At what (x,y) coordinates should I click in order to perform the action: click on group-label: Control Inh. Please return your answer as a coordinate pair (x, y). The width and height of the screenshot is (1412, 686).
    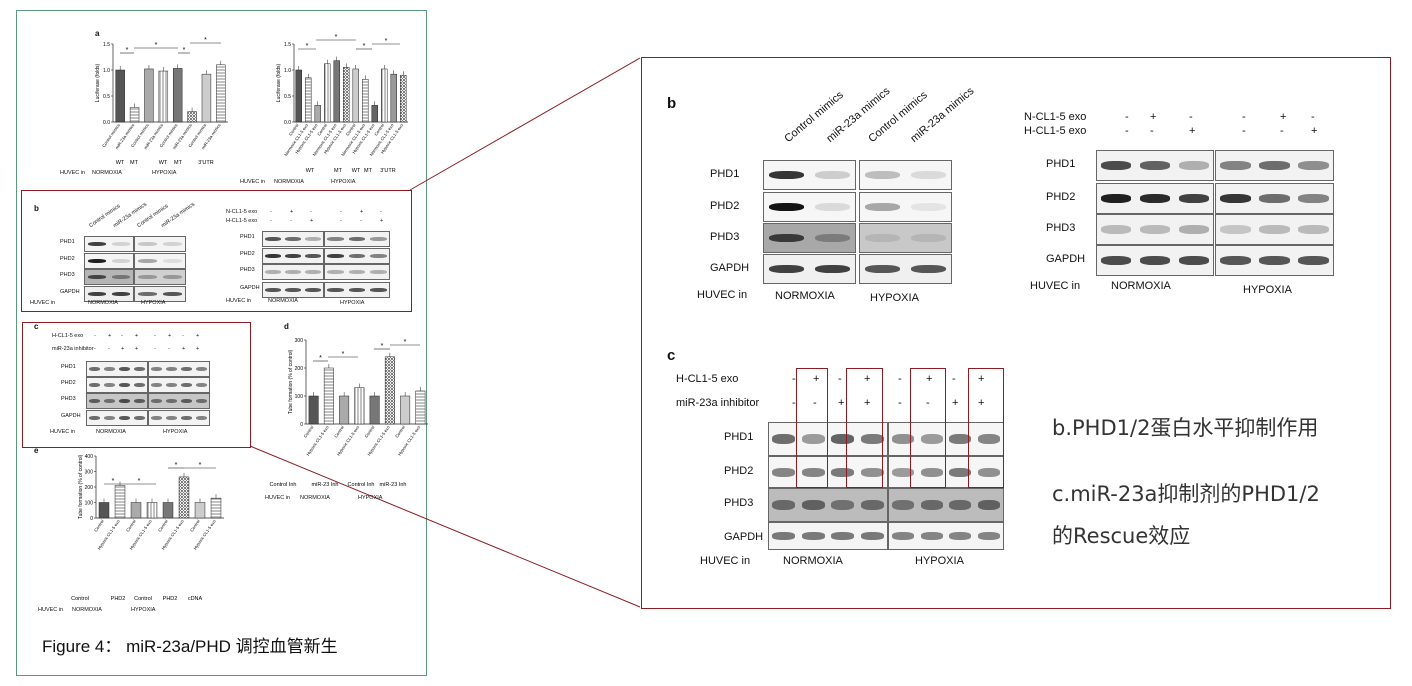
    Looking at the image, I should click on (361, 485).